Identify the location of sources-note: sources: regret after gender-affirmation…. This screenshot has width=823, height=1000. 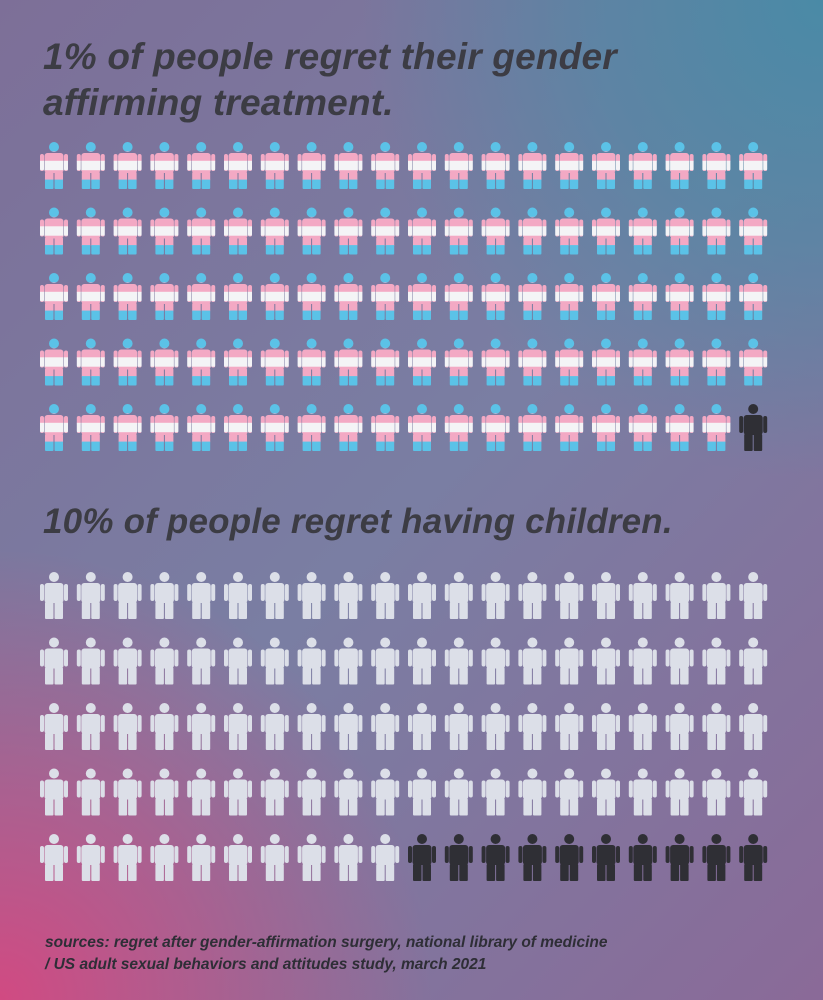
(425, 954).